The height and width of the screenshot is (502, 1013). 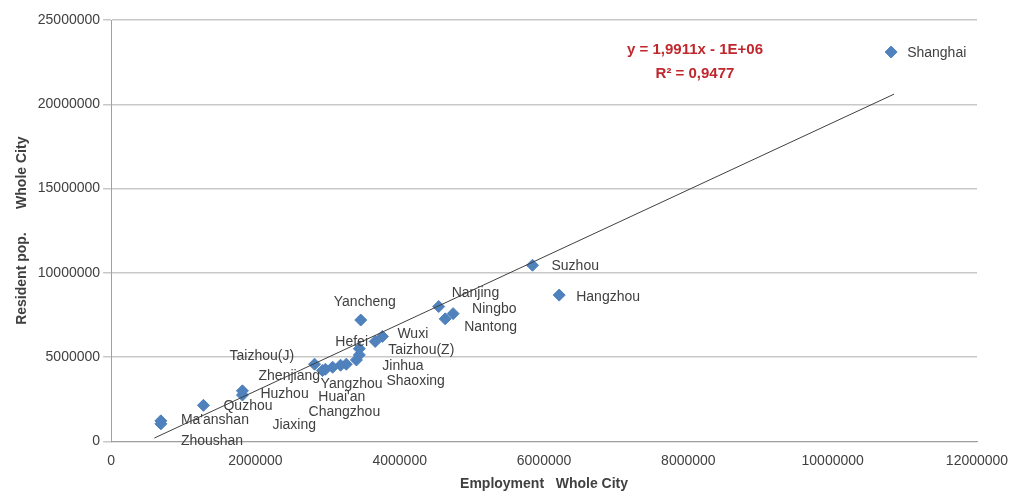 What do you see at coordinates (96, 440) in the screenshot?
I see `y-tick-label: 0` at bounding box center [96, 440].